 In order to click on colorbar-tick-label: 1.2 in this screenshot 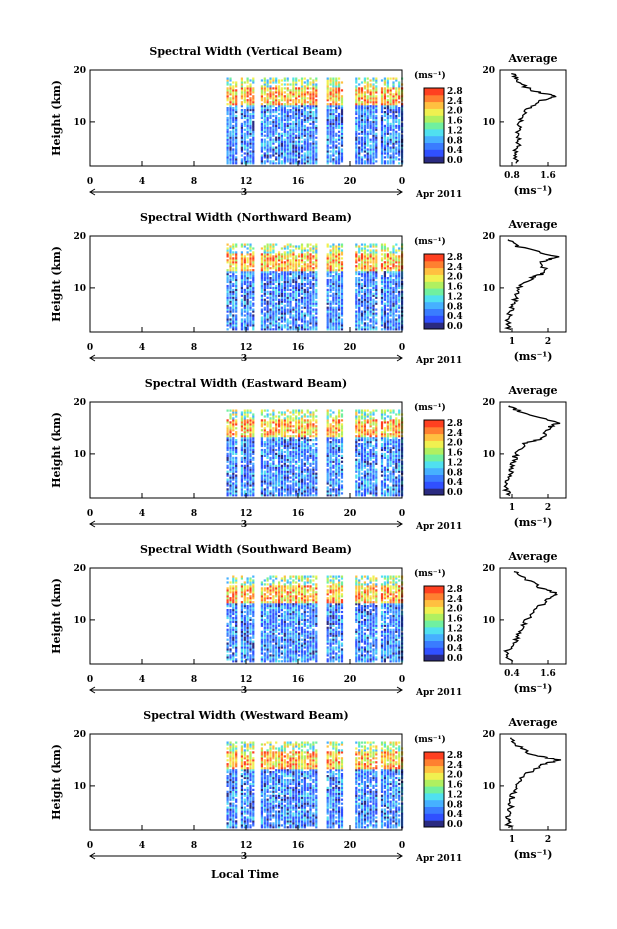, I will do `click(455, 297)`.